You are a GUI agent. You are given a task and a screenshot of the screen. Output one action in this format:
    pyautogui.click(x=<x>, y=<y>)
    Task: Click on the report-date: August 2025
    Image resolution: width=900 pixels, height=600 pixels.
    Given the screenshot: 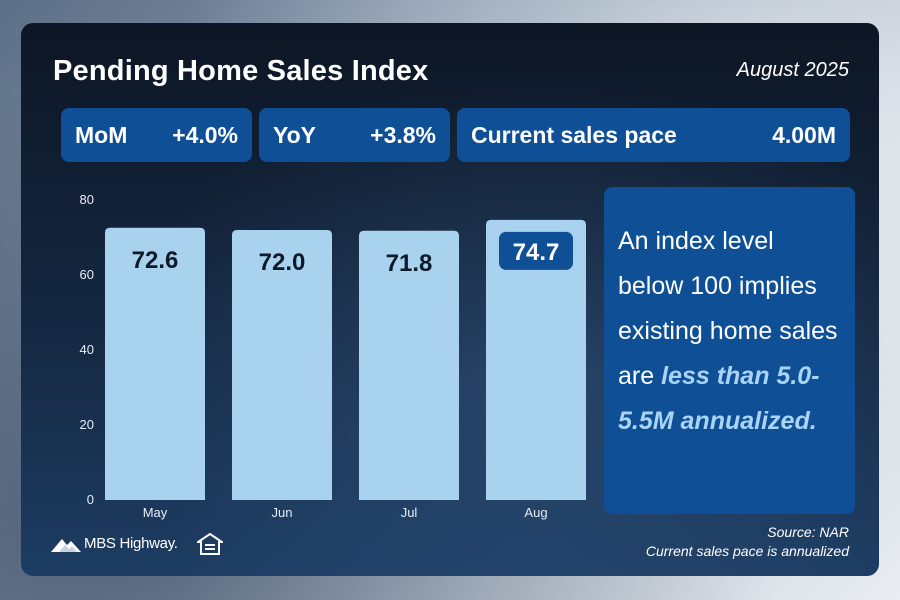 What is the action you would take?
    pyautogui.click(x=792, y=70)
    